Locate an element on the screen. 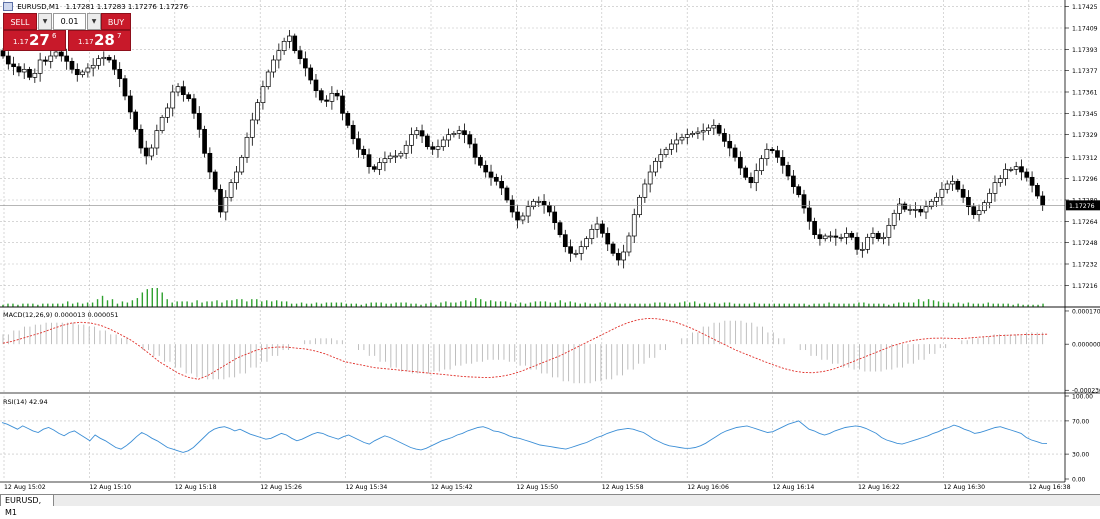  x-tick-label: 12 Aug 15:58 is located at coordinates (623, 487).